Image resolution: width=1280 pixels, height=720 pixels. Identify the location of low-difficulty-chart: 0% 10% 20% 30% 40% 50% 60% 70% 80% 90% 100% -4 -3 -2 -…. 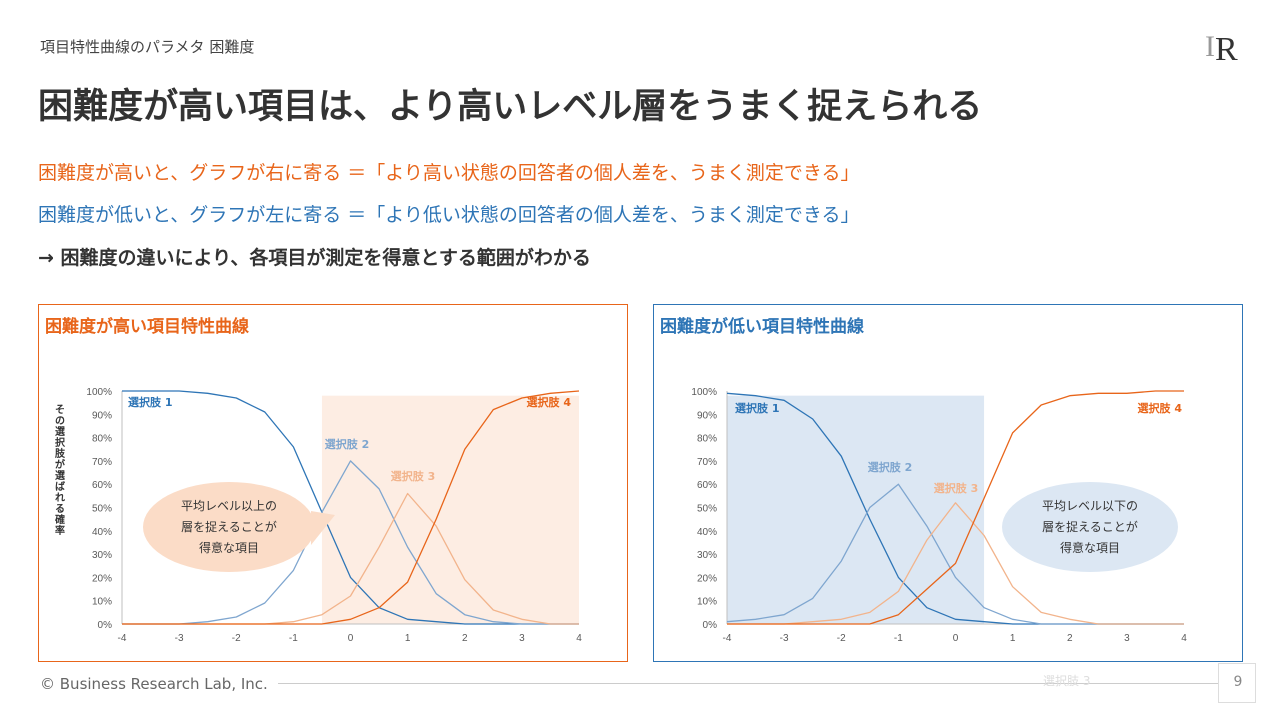
(939, 515).